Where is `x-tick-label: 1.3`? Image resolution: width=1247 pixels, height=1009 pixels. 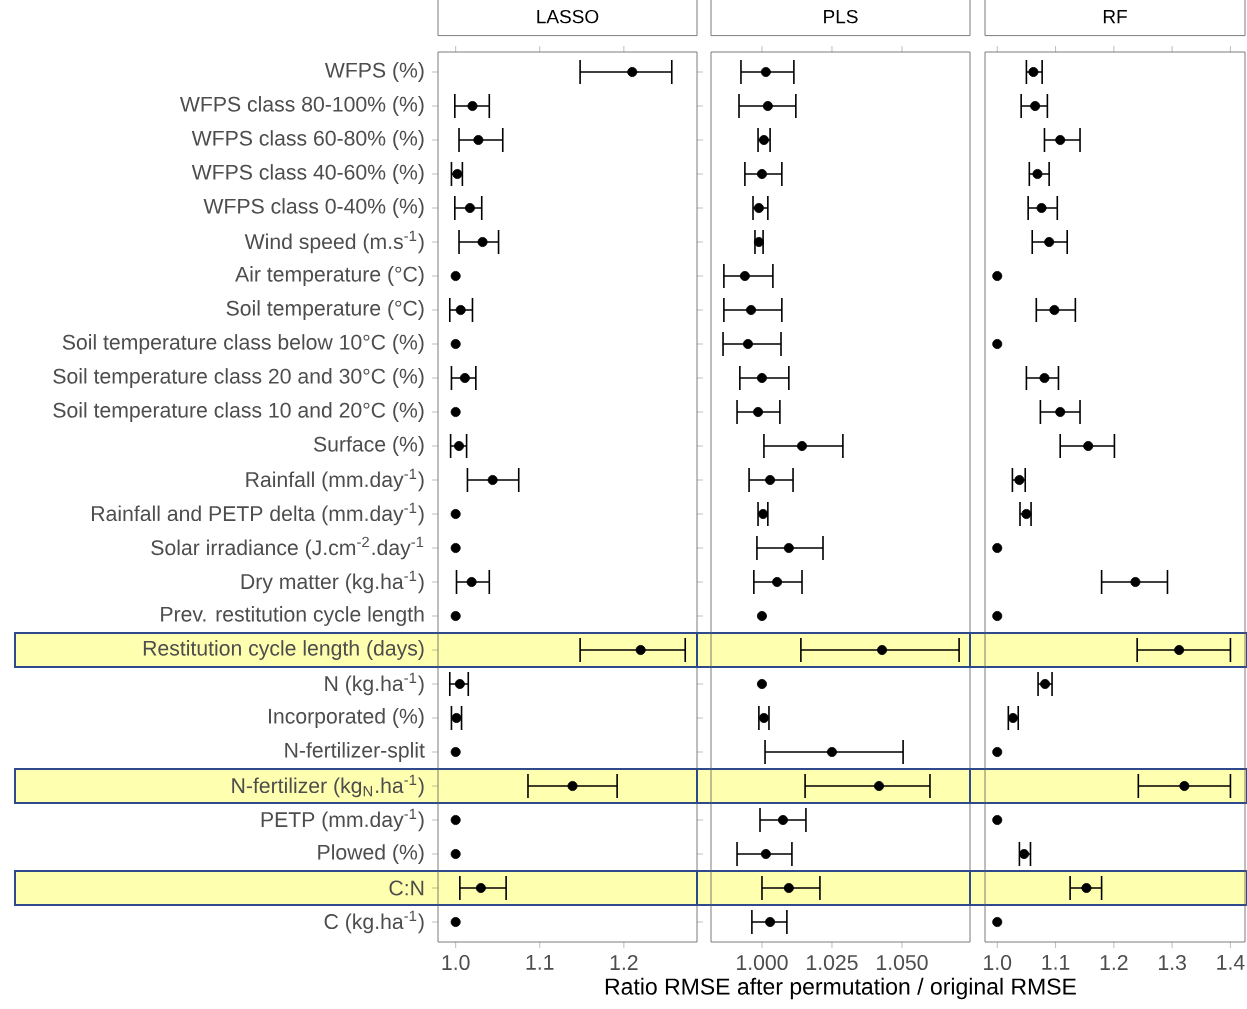 x-tick-label: 1.3 is located at coordinates (1172, 963).